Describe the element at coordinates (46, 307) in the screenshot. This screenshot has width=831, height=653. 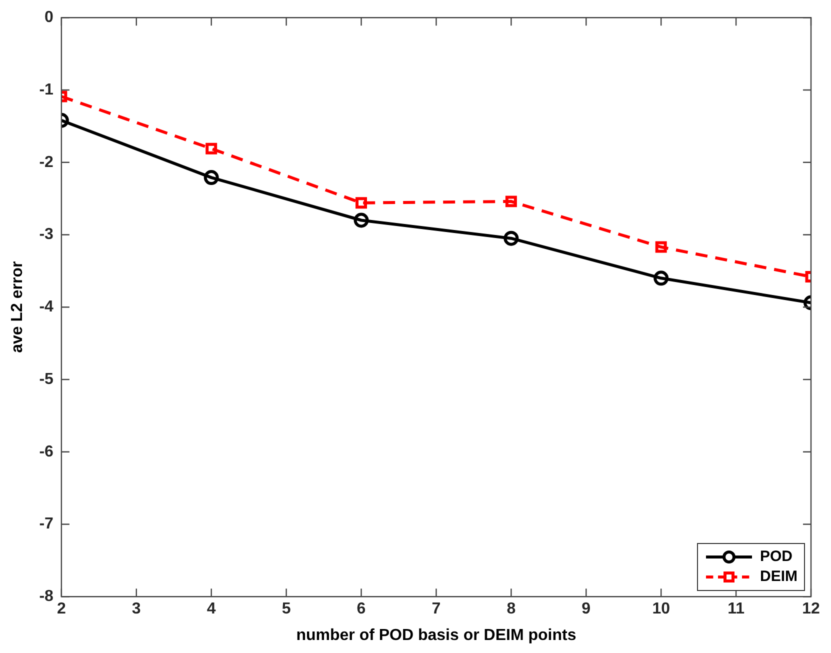
I see `y-tick-label: -4` at that location.